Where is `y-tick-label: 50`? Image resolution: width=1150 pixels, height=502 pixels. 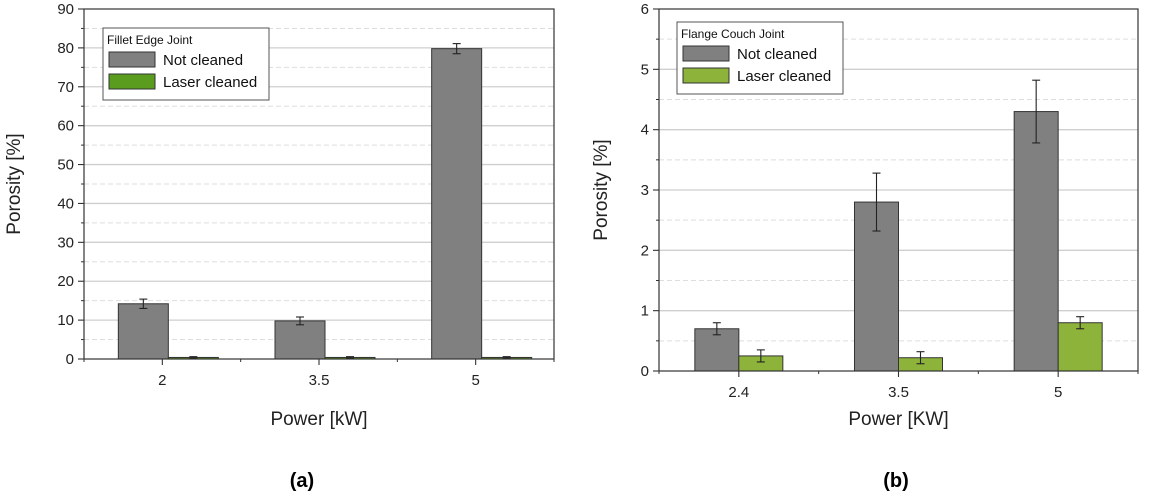
y-tick-label: 50 is located at coordinates (65, 165).